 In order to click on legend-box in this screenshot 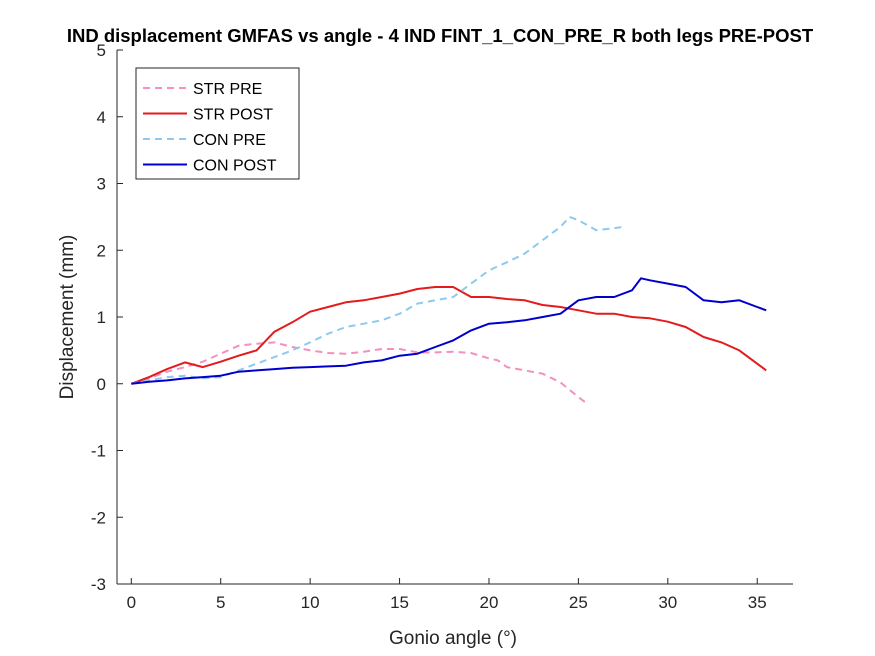, I will do `click(217, 123)`.